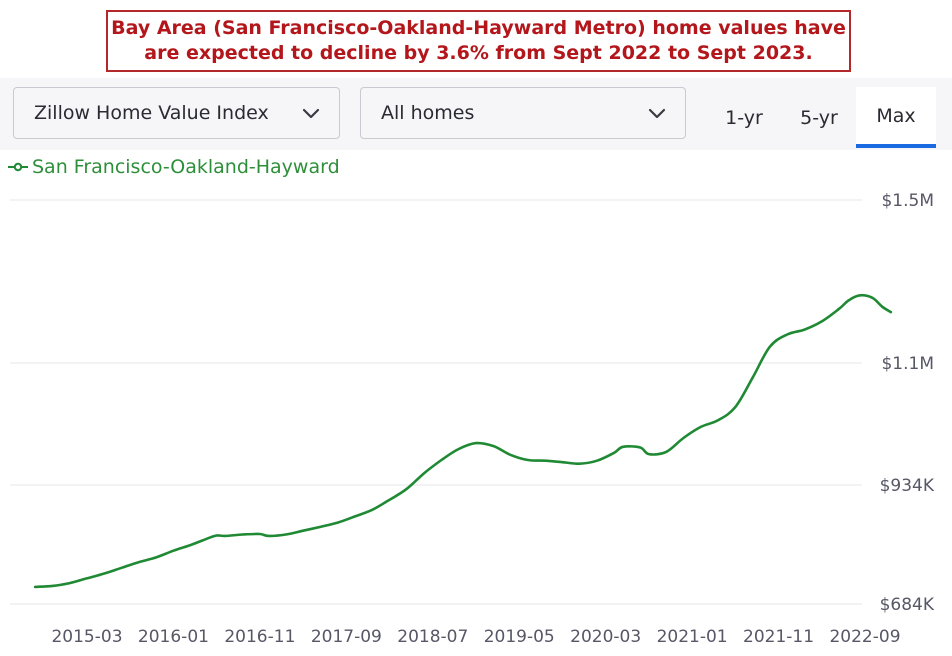 The height and width of the screenshot is (656, 952). What do you see at coordinates (173, 637) in the screenshot?
I see `x-tick-label: 2016-01` at bounding box center [173, 637].